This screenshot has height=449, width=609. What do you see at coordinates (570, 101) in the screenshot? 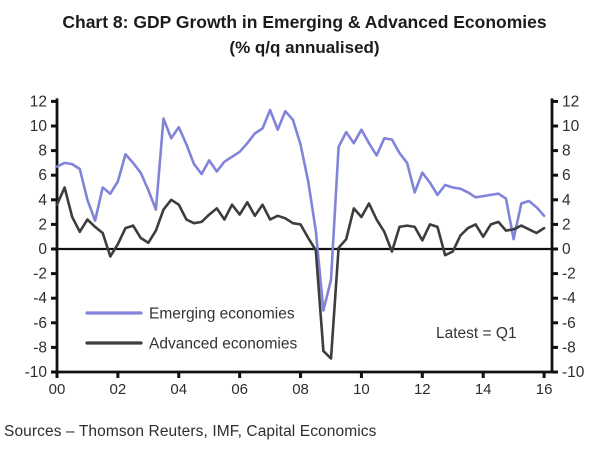
I see `y-tick-label-right: 12` at bounding box center [570, 101].